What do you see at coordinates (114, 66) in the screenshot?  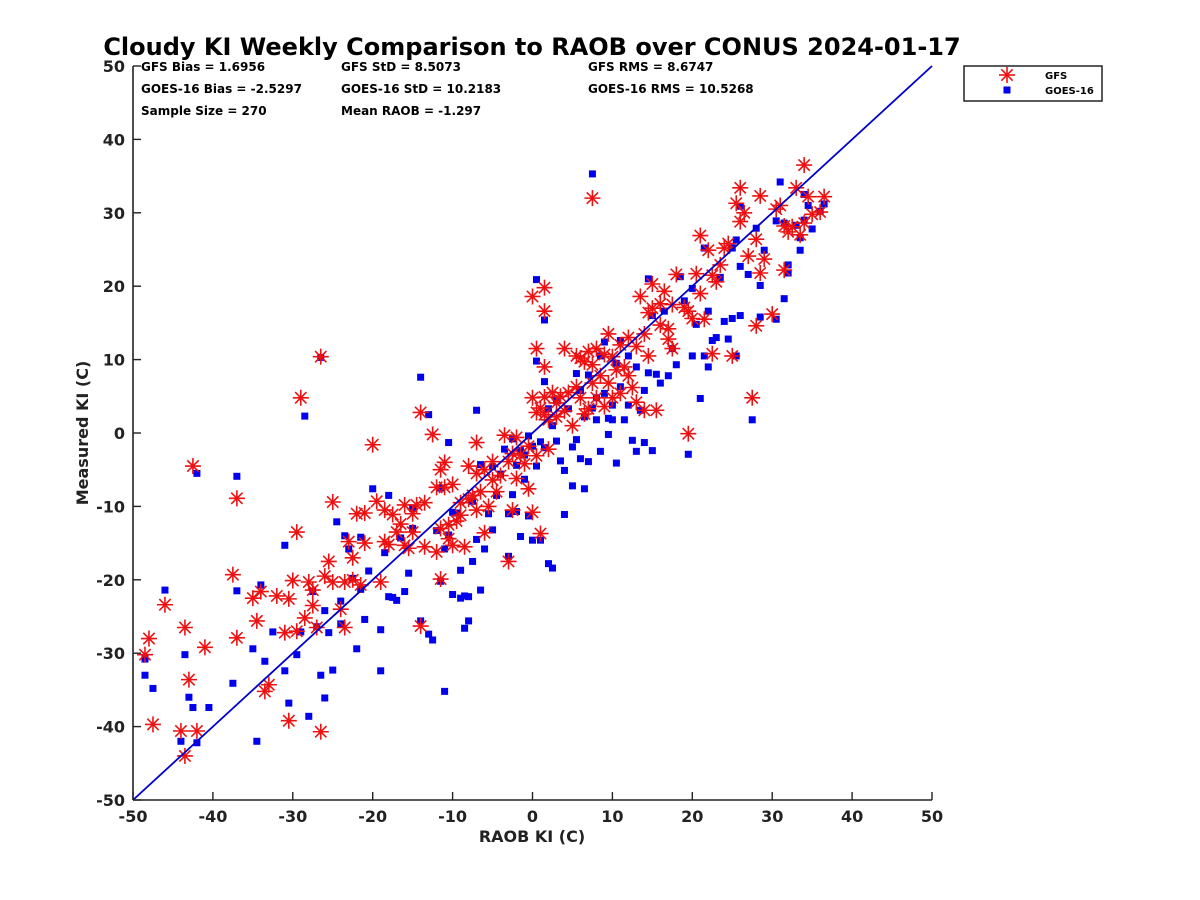 I see `y-tick-label: 50` at bounding box center [114, 66].